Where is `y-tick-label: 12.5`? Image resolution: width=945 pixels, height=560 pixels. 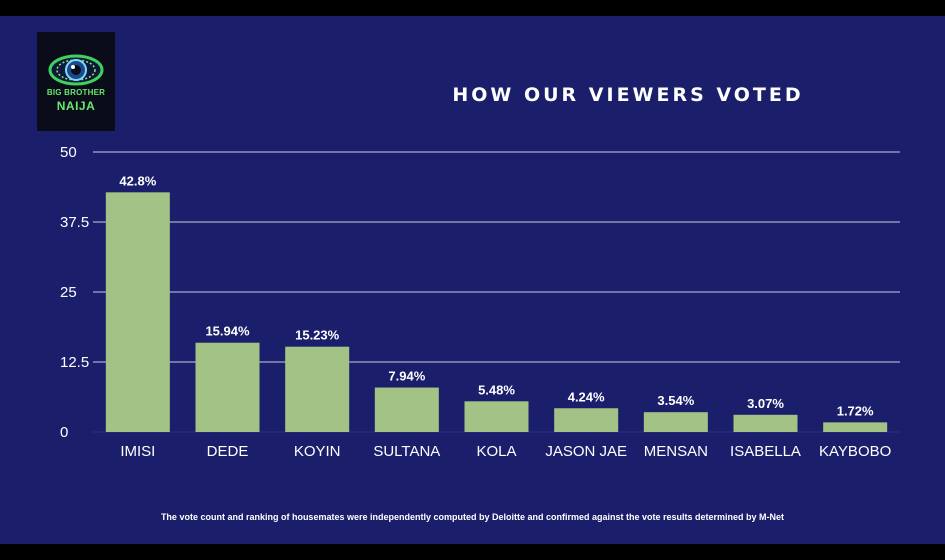 y-tick-label: 12.5 is located at coordinates (74, 362).